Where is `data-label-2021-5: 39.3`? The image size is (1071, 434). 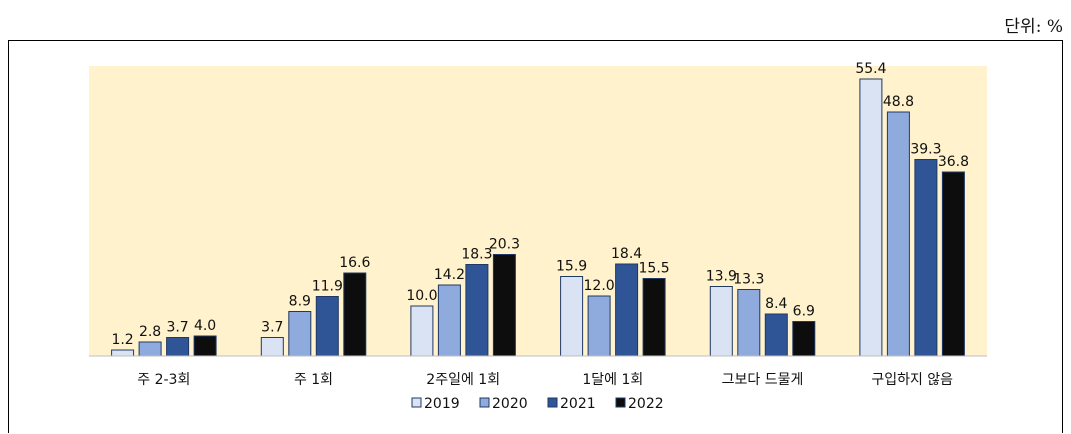 data-label-2021-5: 39.3 is located at coordinates (925, 150).